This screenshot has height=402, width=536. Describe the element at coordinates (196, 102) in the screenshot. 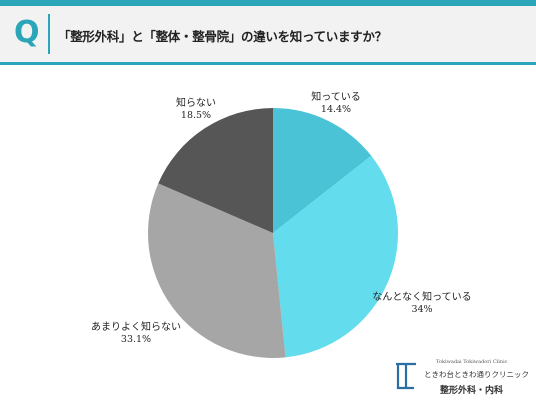

I see `slice-label: 知らない` at that location.